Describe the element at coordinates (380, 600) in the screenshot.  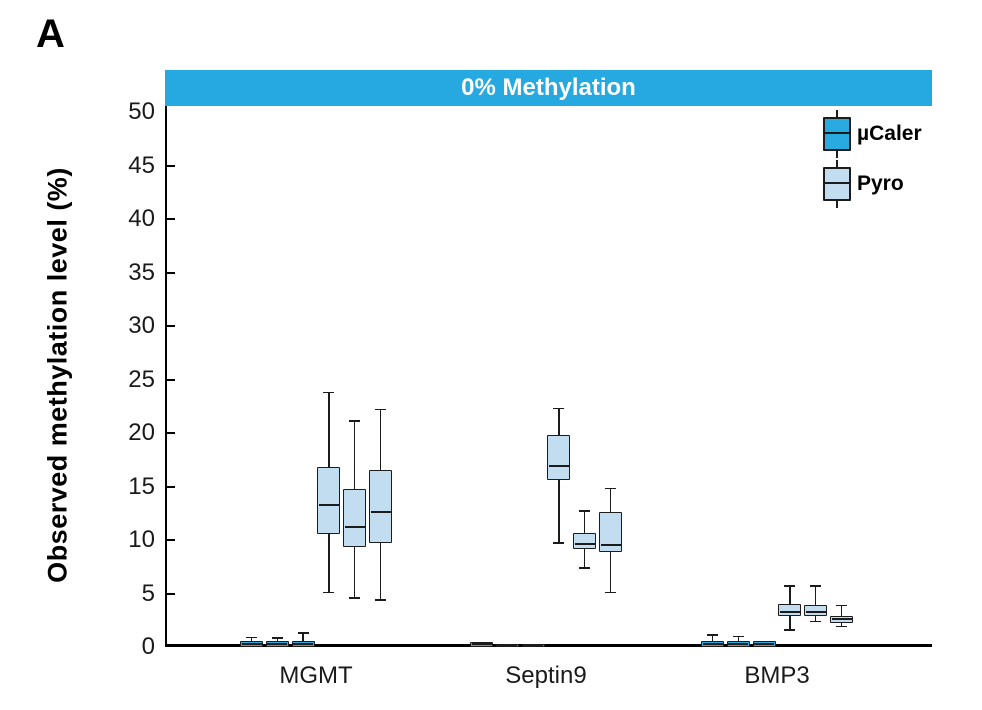
I see `box-pyro-mgmt-3-lower-cap` at that location.